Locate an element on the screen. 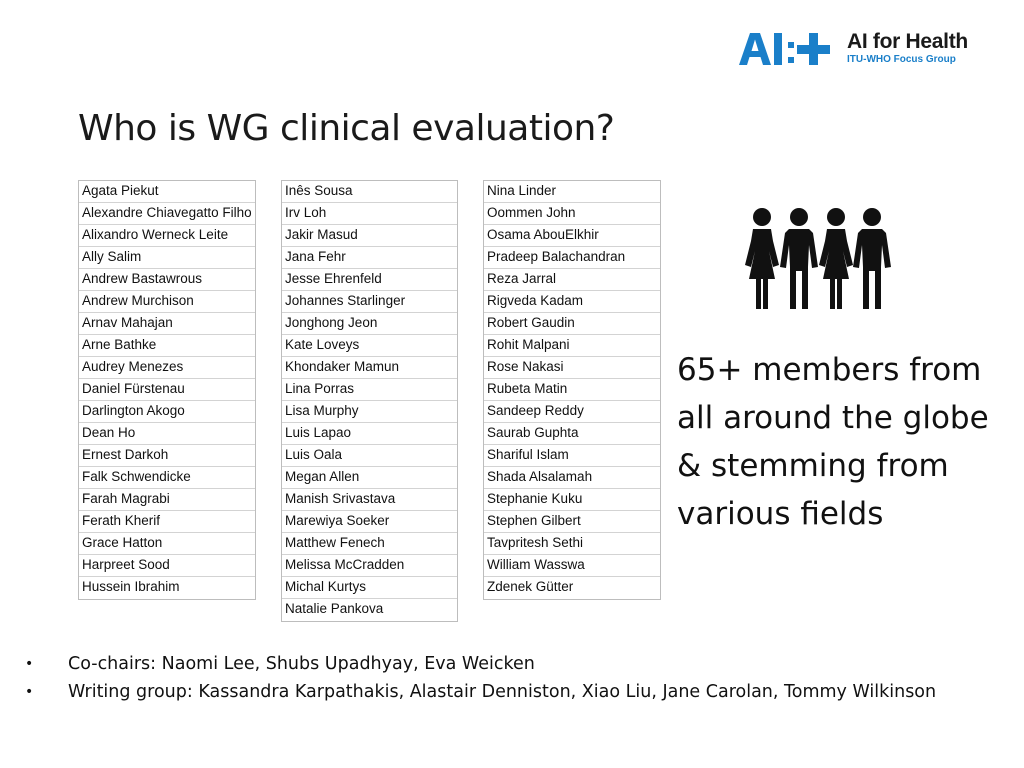 Image resolution: width=1024 pixels, height=768 pixels. member-name-cell: Natalie Pankova is located at coordinates (334, 608).